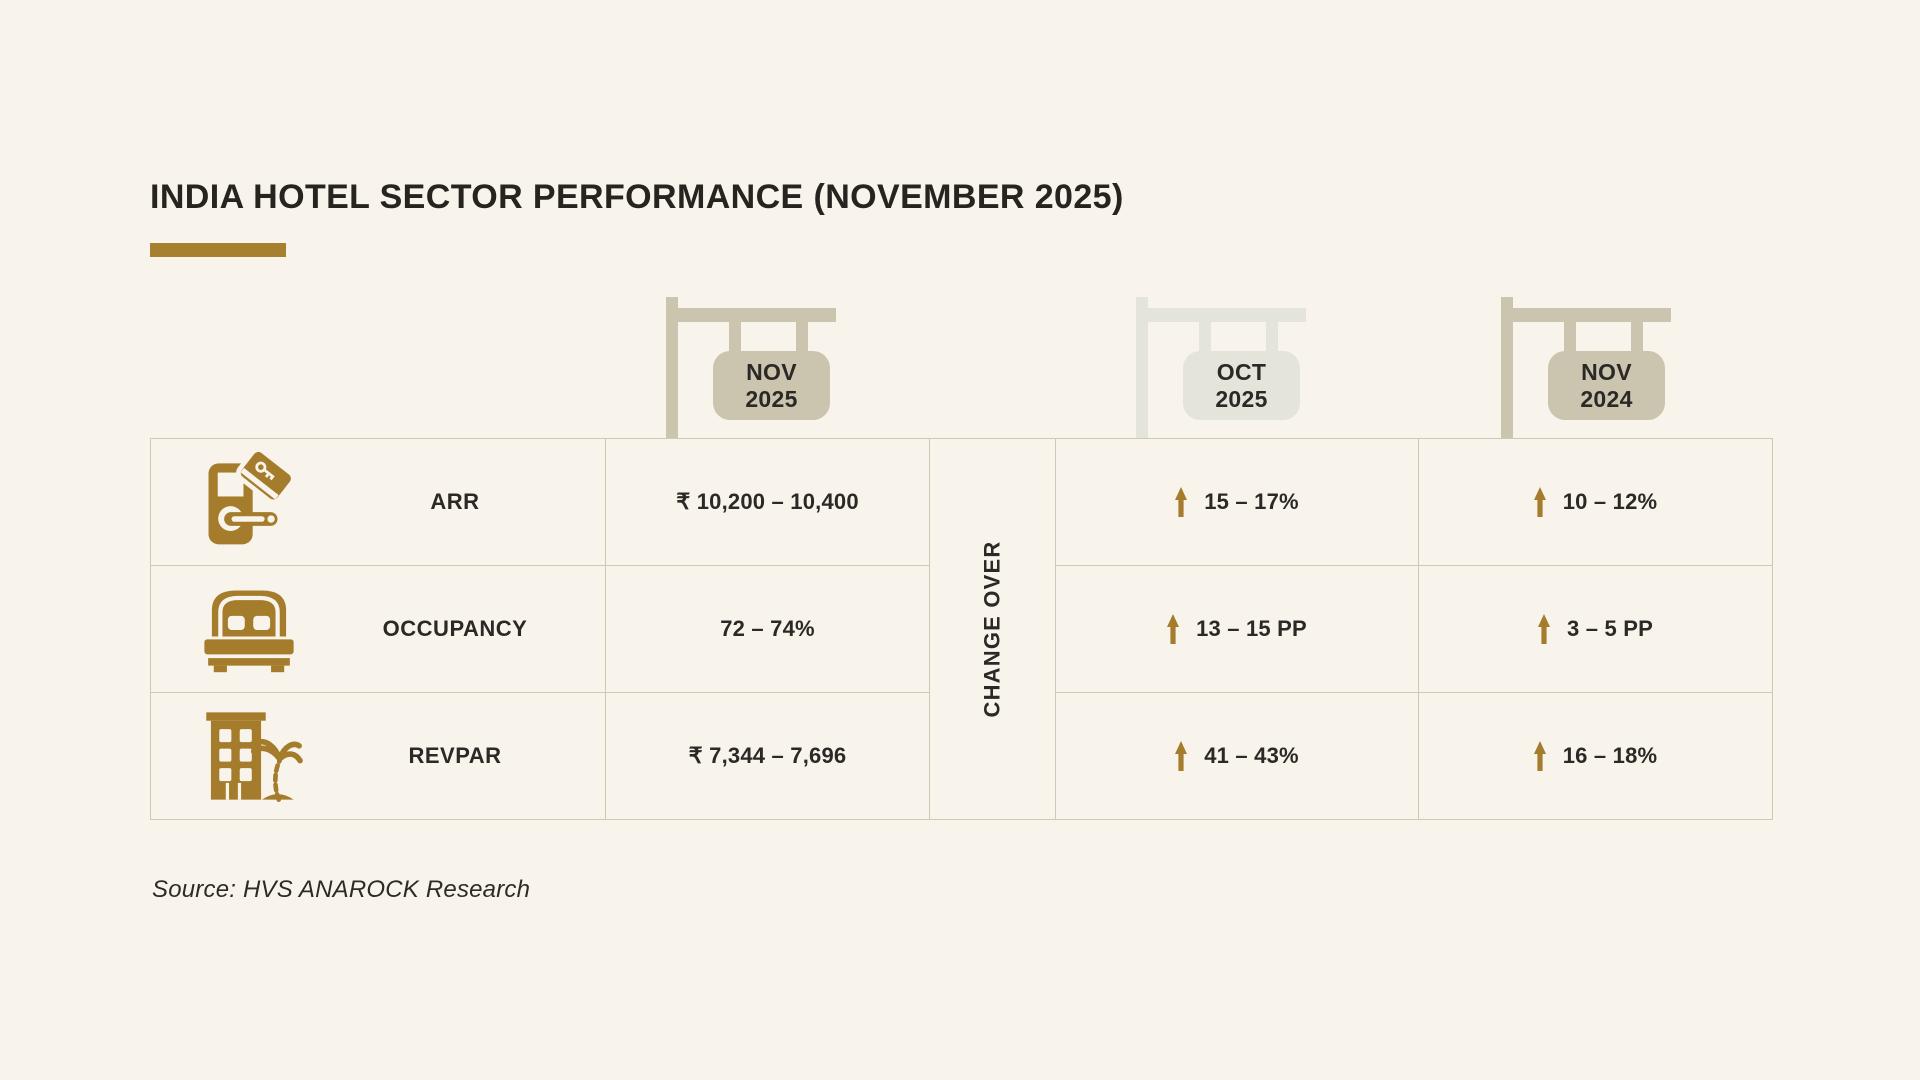  I want to click on table-cell-arr-vs-oct2025: 15 – 17%, so click(1237, 502).